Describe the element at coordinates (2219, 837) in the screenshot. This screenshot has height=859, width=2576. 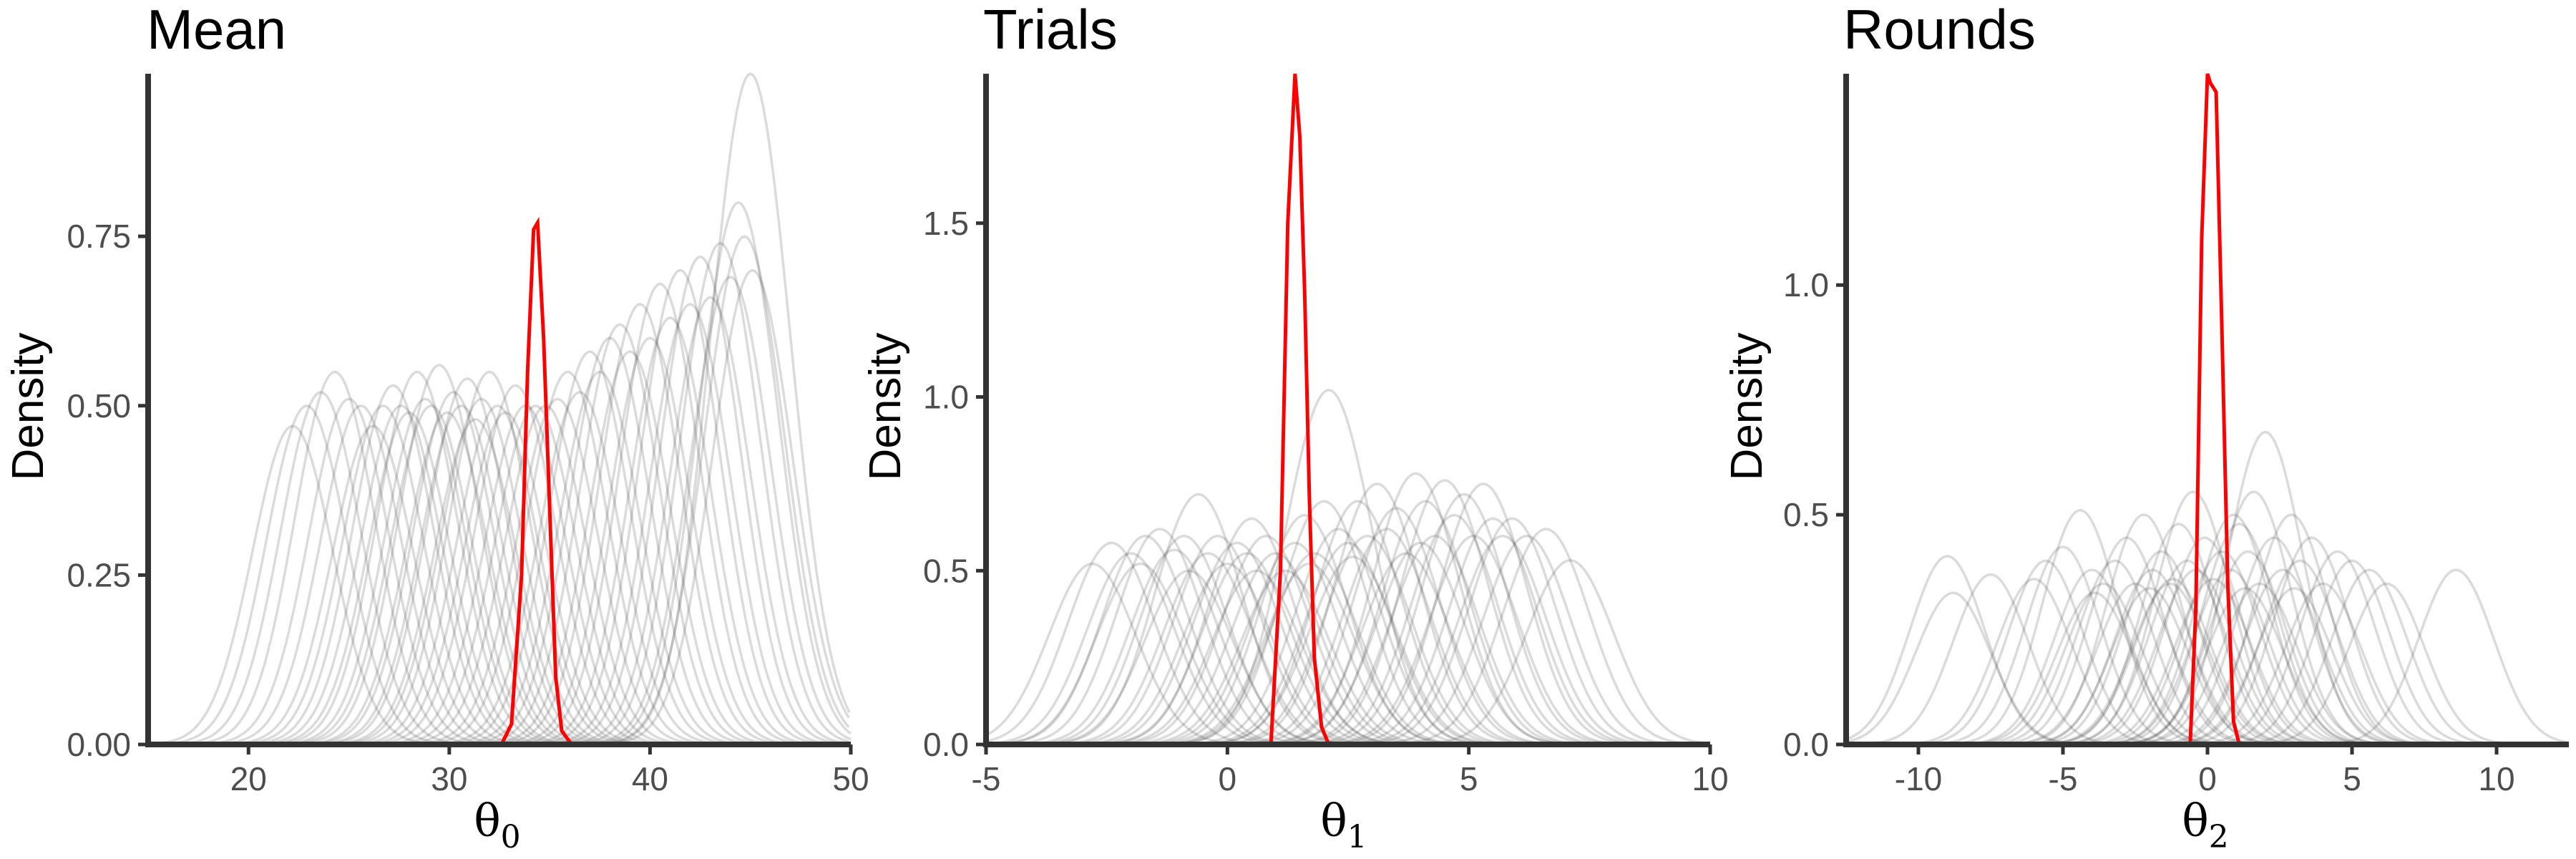
I see `x-axis-subscript-rounds: 2` at that location.